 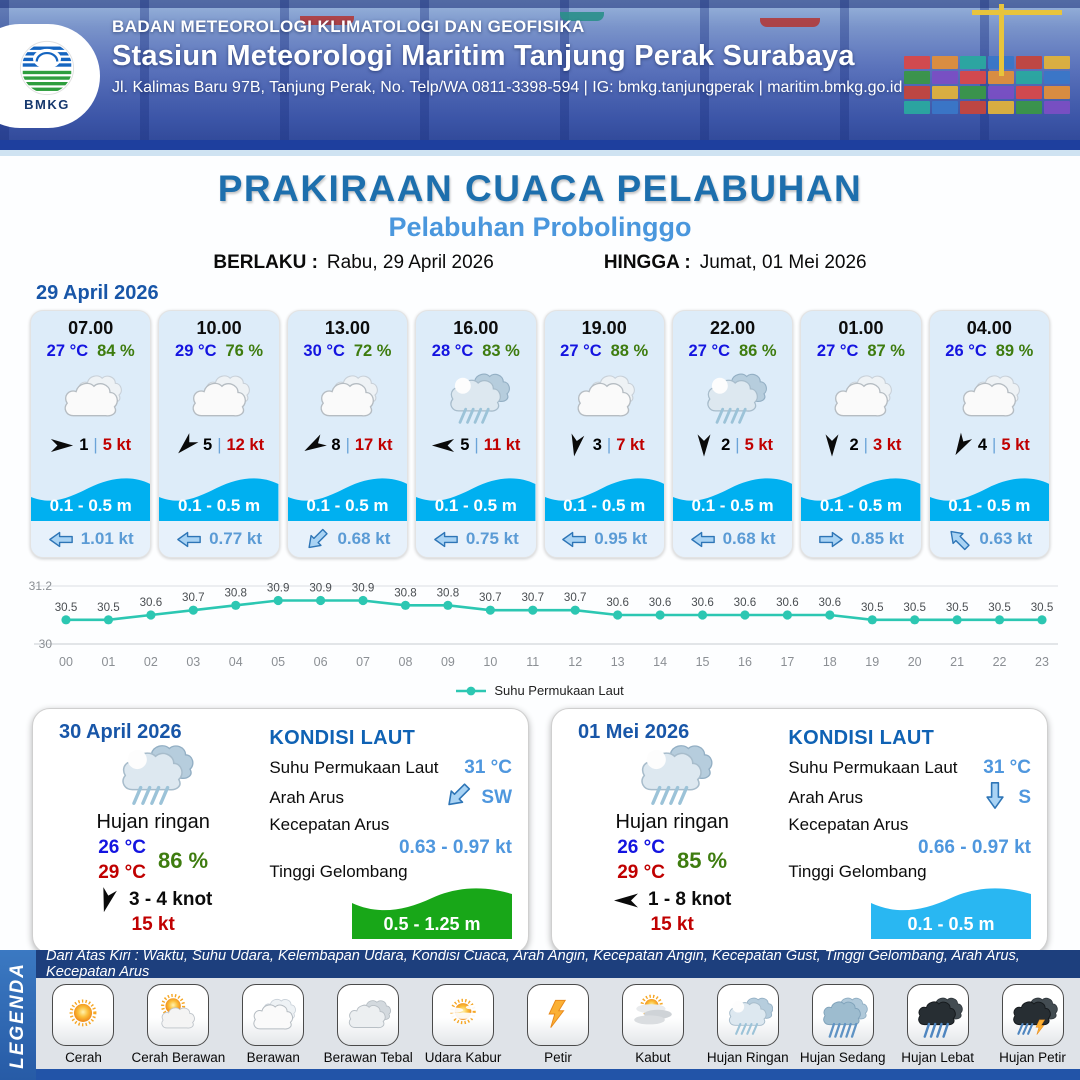 I want to click on wind-speed-value: 1, so click(x=84, y=444).